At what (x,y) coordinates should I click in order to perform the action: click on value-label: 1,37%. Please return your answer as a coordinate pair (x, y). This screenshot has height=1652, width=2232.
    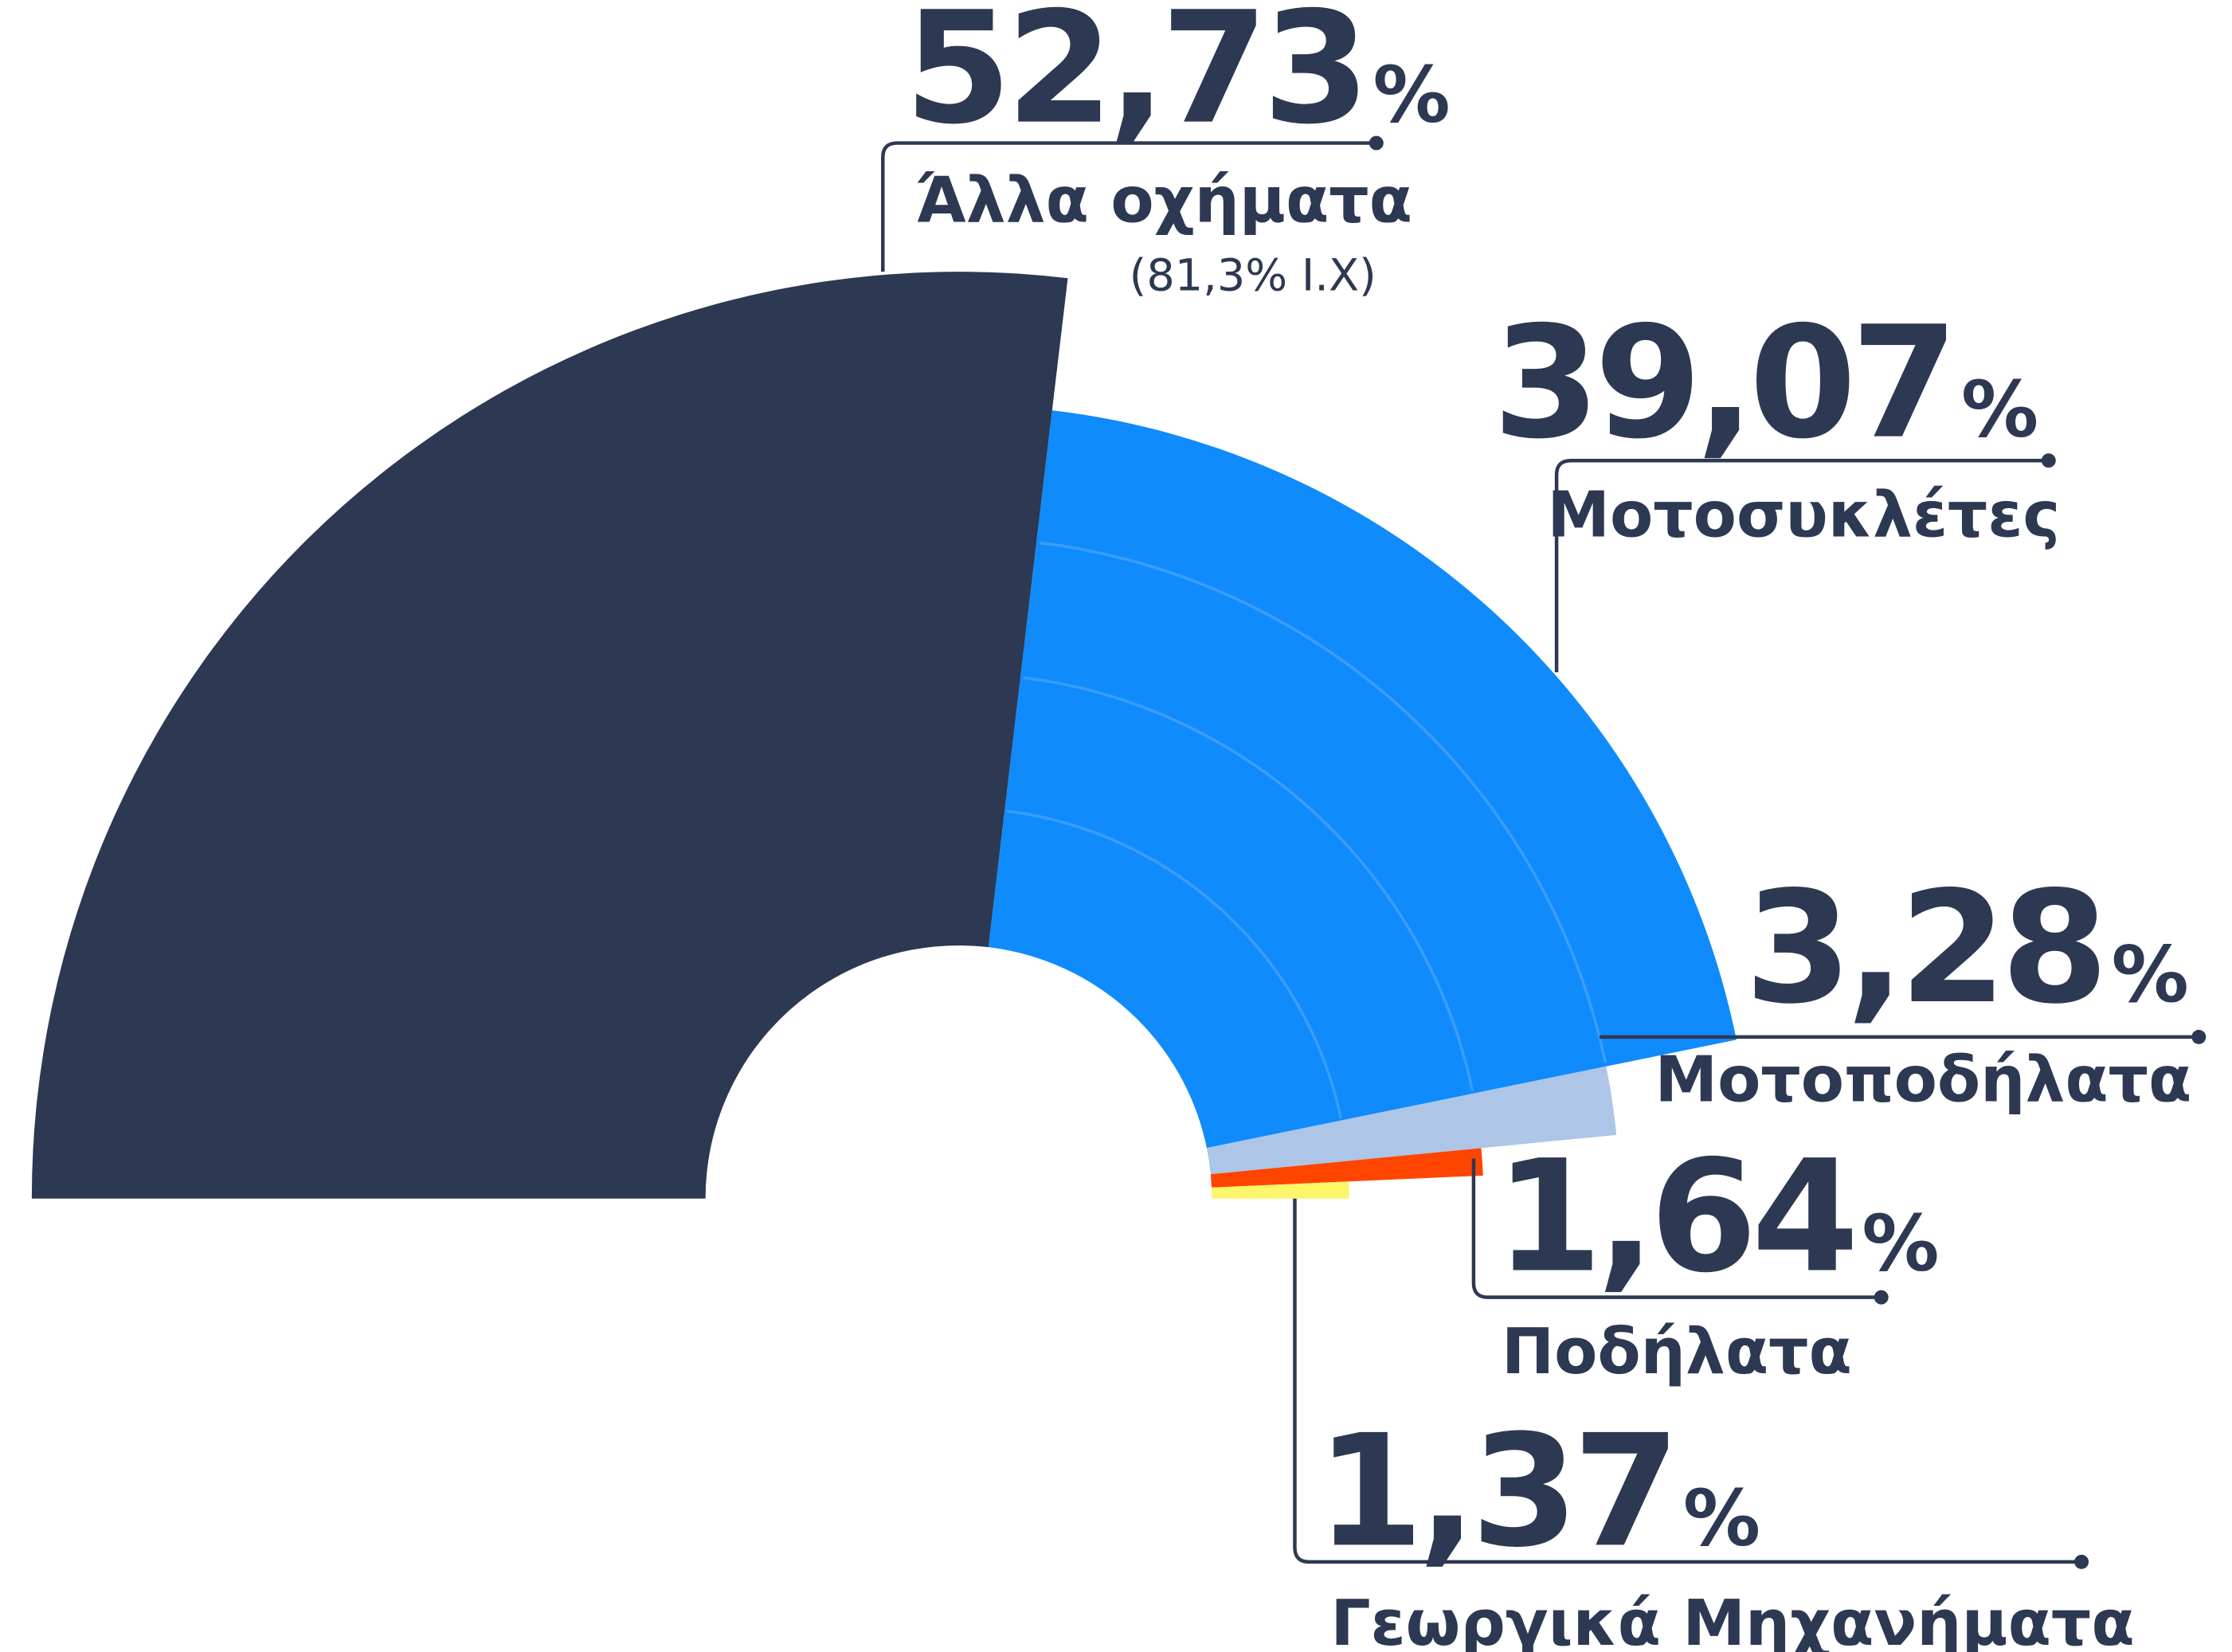
    Looking at the image, I should click on (1538, 1491).